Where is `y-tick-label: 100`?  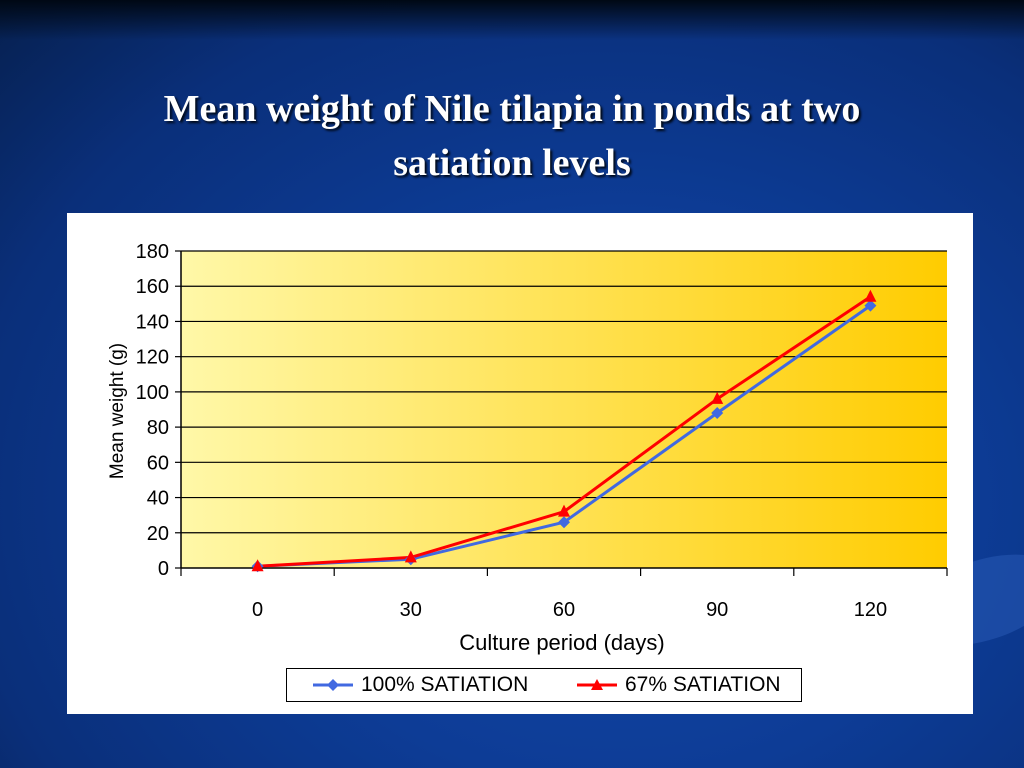 y-tick-label: 100 is located at coordinates (152, 393).